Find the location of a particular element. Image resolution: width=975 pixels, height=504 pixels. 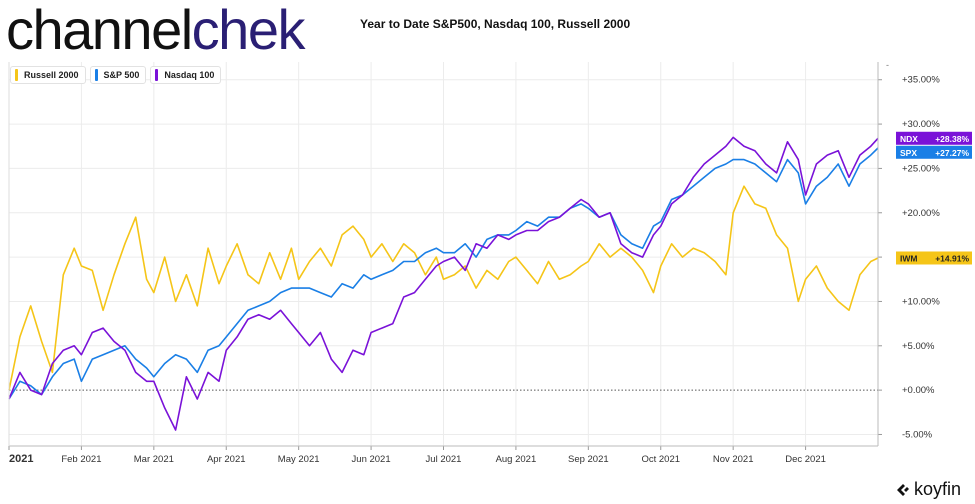

logo-part-1: channel is located at coordinates (99, 30).